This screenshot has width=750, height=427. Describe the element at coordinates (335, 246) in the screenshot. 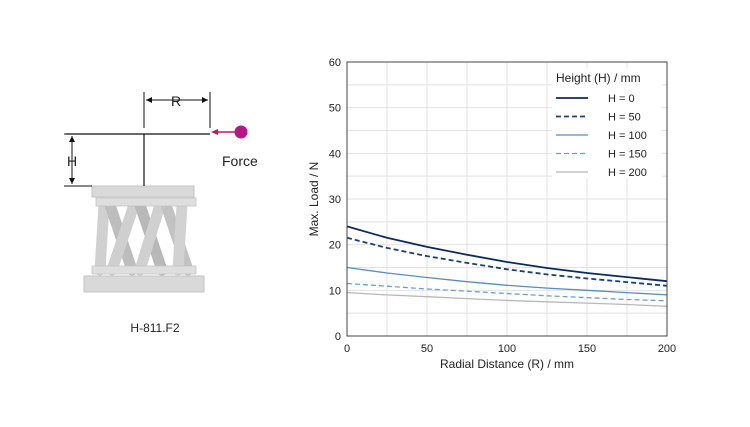

I see `y-tick-label: 20` at that location.